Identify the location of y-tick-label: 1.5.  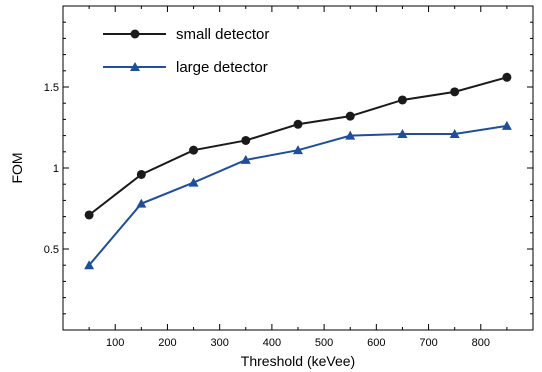
(51, 88).